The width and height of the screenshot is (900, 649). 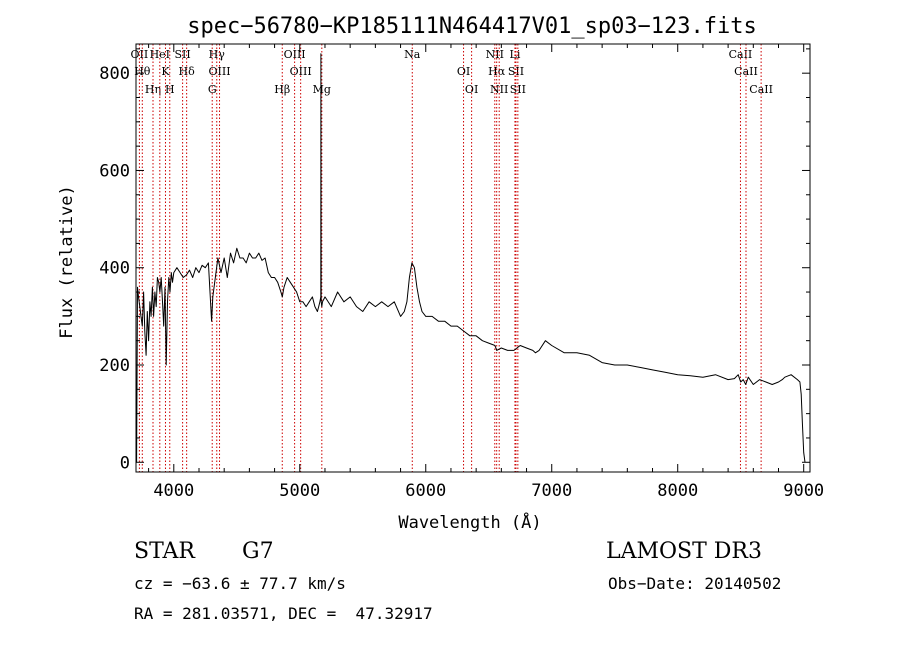 I want to click on x-axis-label: Wavelength (Å), so click(x=469, y=522).